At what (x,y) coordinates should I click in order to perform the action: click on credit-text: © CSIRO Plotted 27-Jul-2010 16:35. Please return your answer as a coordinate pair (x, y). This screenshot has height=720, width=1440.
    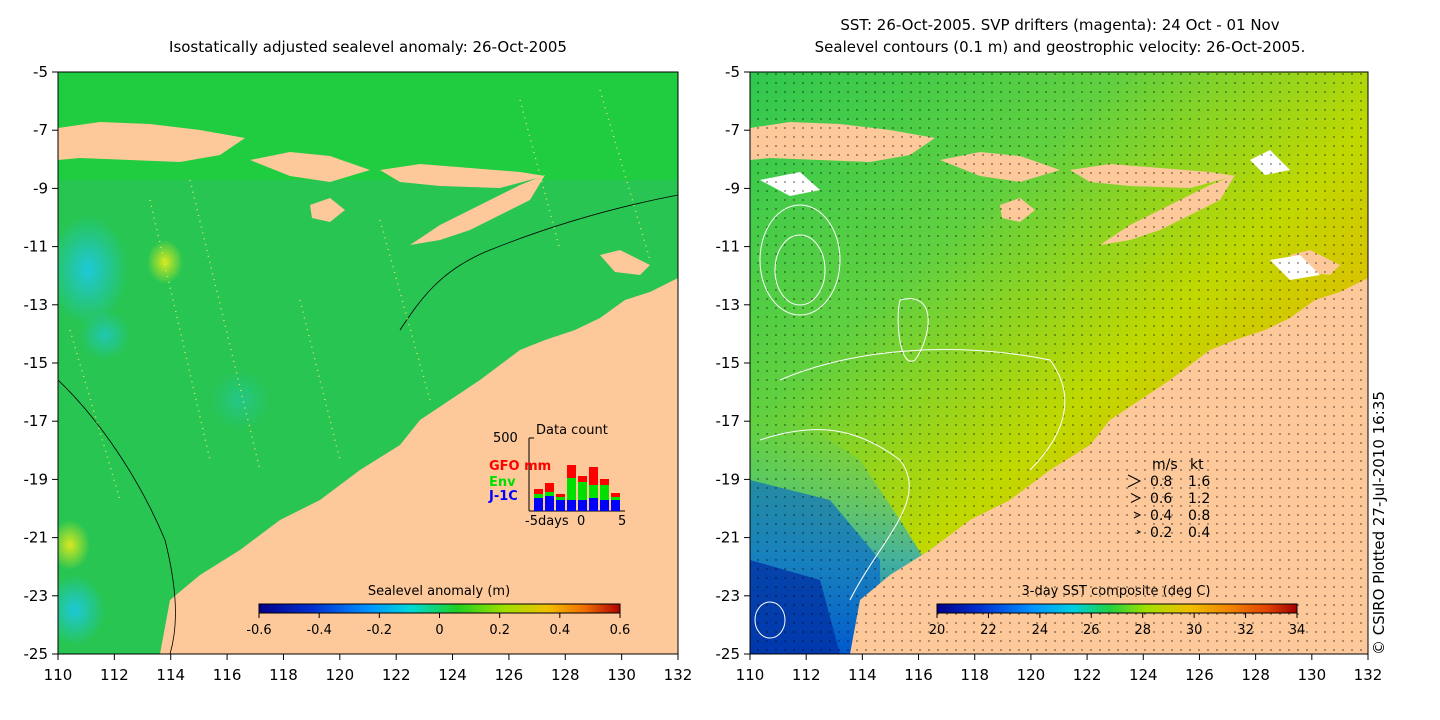
    Looking at the image, I should click on (1379, 523).